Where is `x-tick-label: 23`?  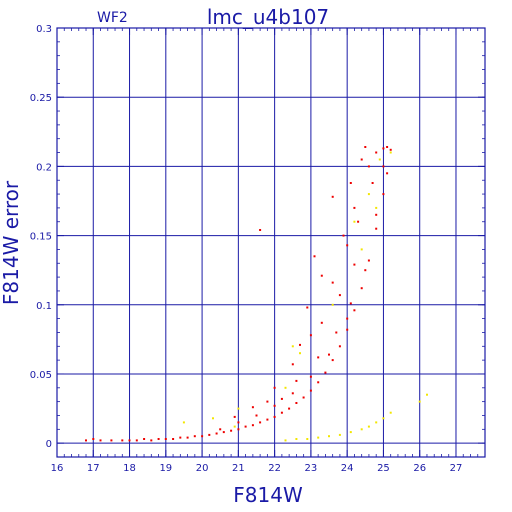
x-tick-label: 23 is located at coordinates (311, 468).